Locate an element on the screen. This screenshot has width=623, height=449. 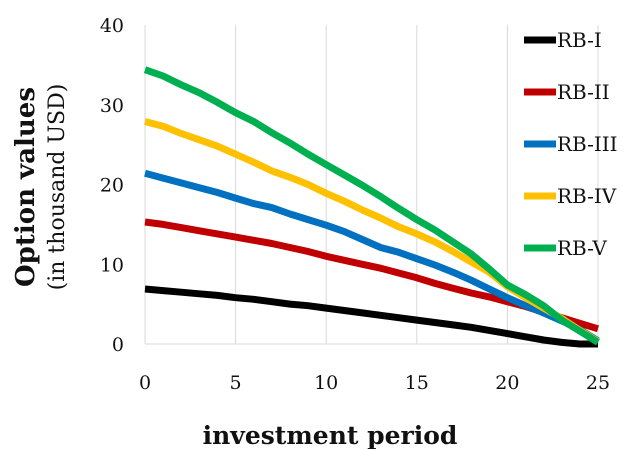
y-tick-label: 20 is located at coordinates (112, 186).